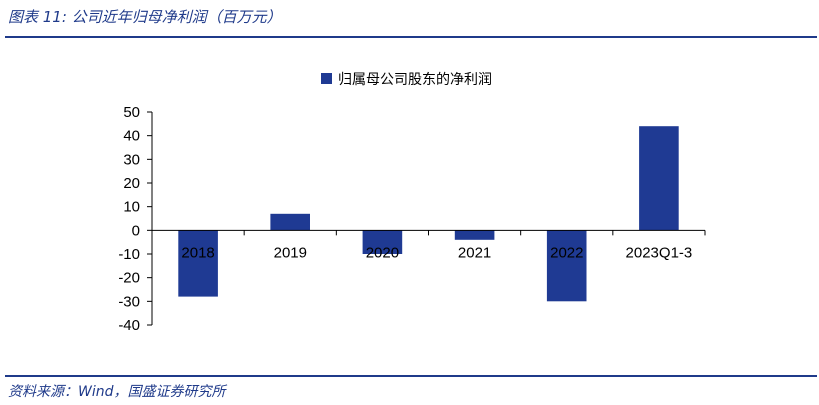  I want to click on y-tick-label: 40, so click(131, 136).